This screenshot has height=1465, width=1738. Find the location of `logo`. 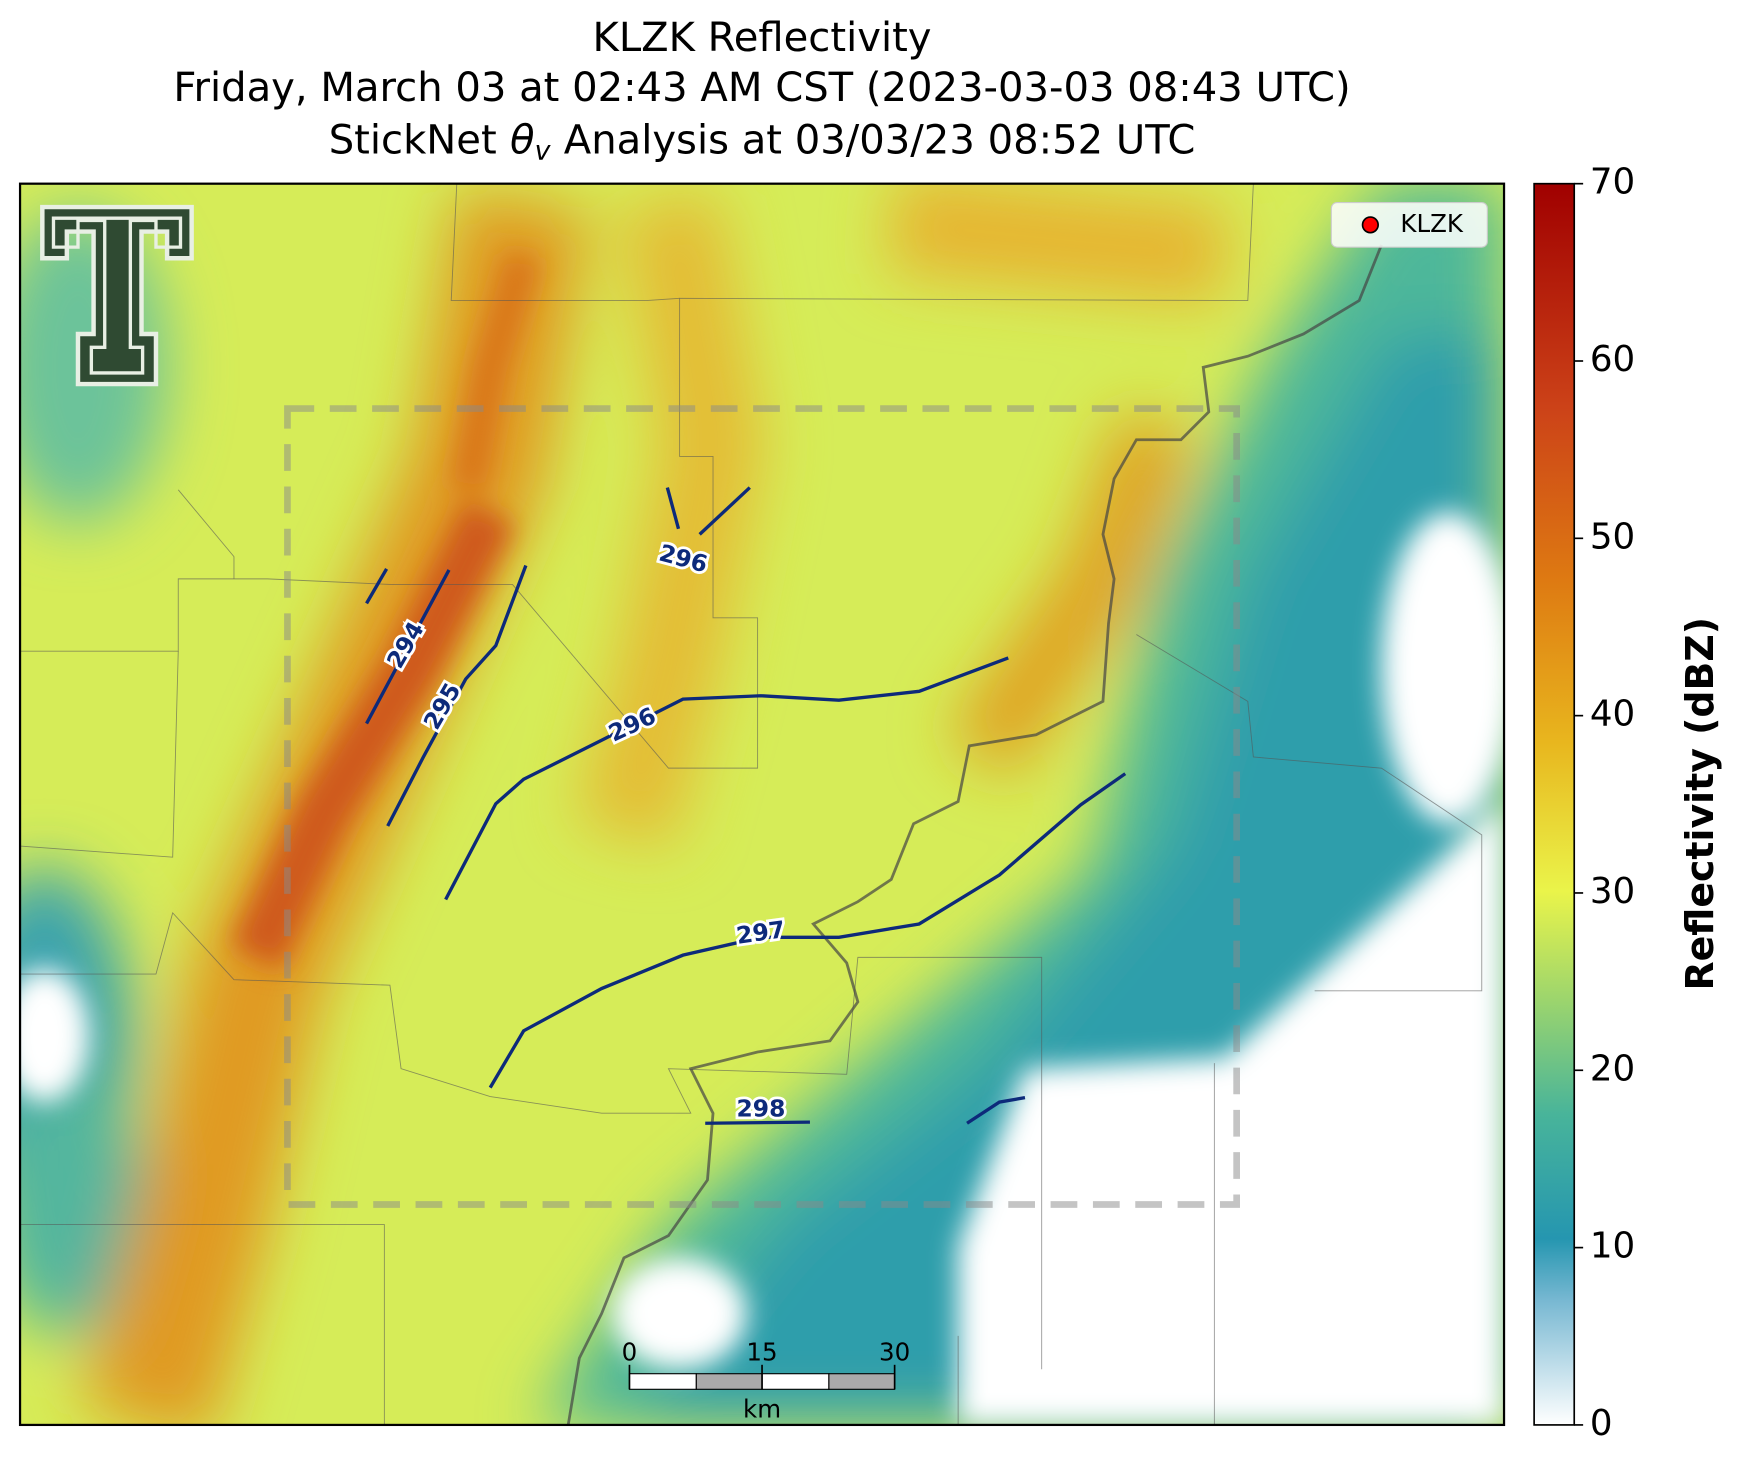

logo is located at coordinates (117, 295).